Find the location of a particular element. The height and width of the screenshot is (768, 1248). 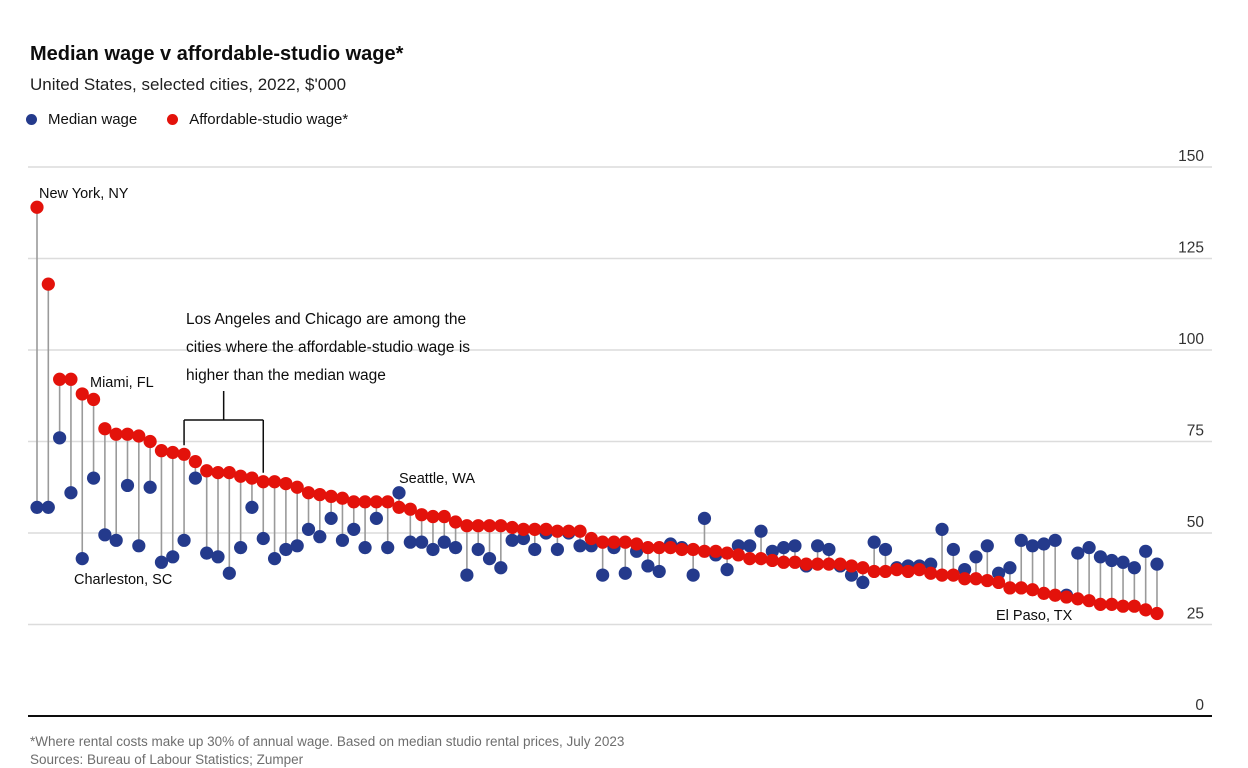

affordable-studio-wage-dot-icon is located at coordinates (173, 119).